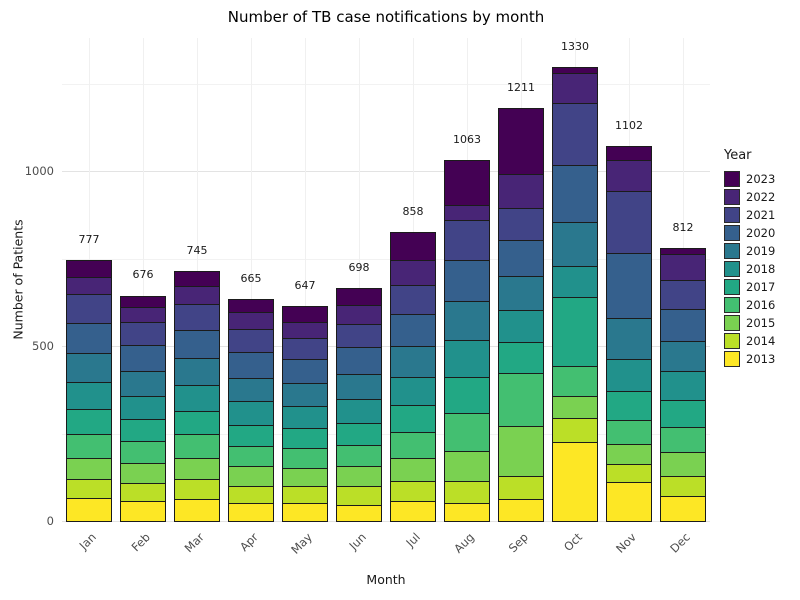  What do you see at coordinates (89, 338) in the screenshot?
I see `bar-segment-2020-jan` at bounding box center [89, 338].